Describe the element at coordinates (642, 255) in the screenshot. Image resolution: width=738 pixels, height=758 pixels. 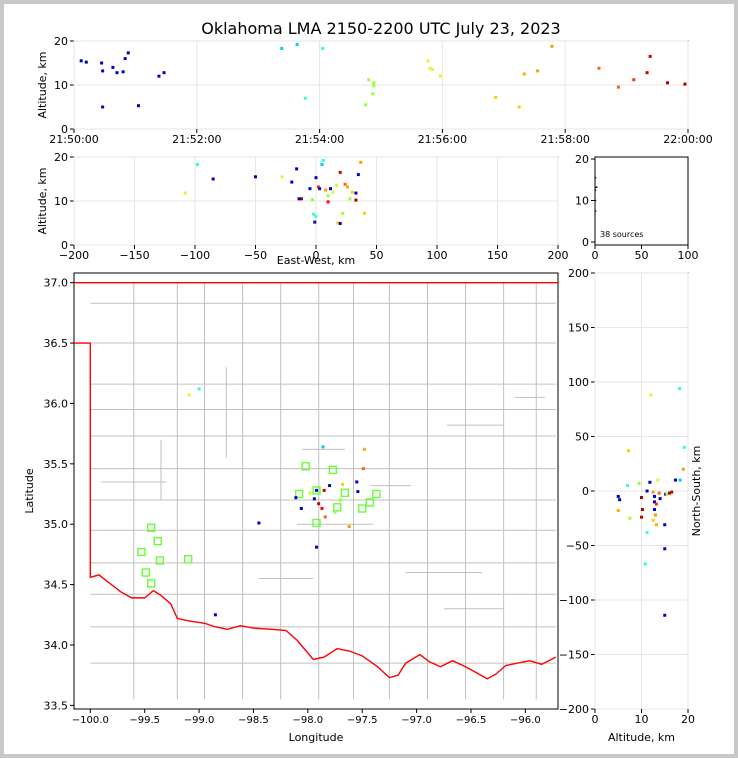
I see `x-tick-label: 50` at that location.